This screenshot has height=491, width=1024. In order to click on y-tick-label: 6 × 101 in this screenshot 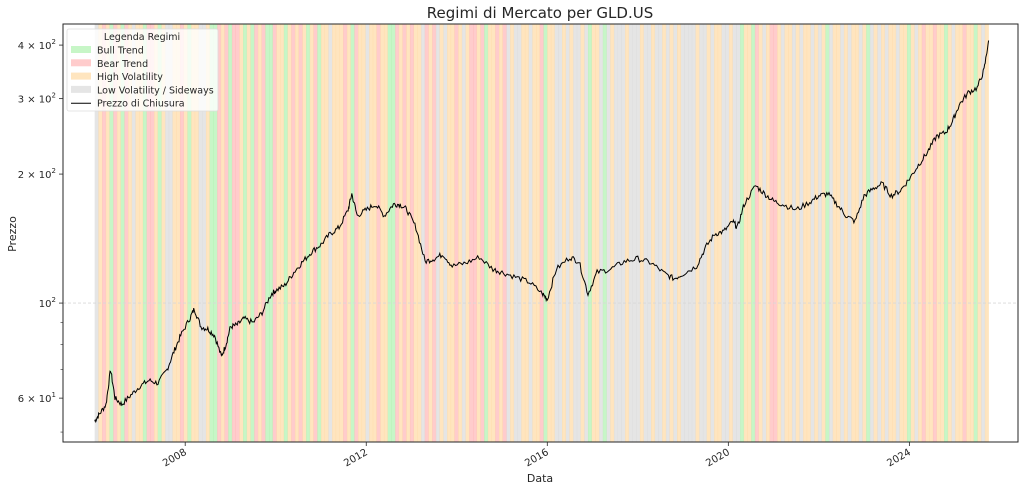, I will do `click(37, 398)`.